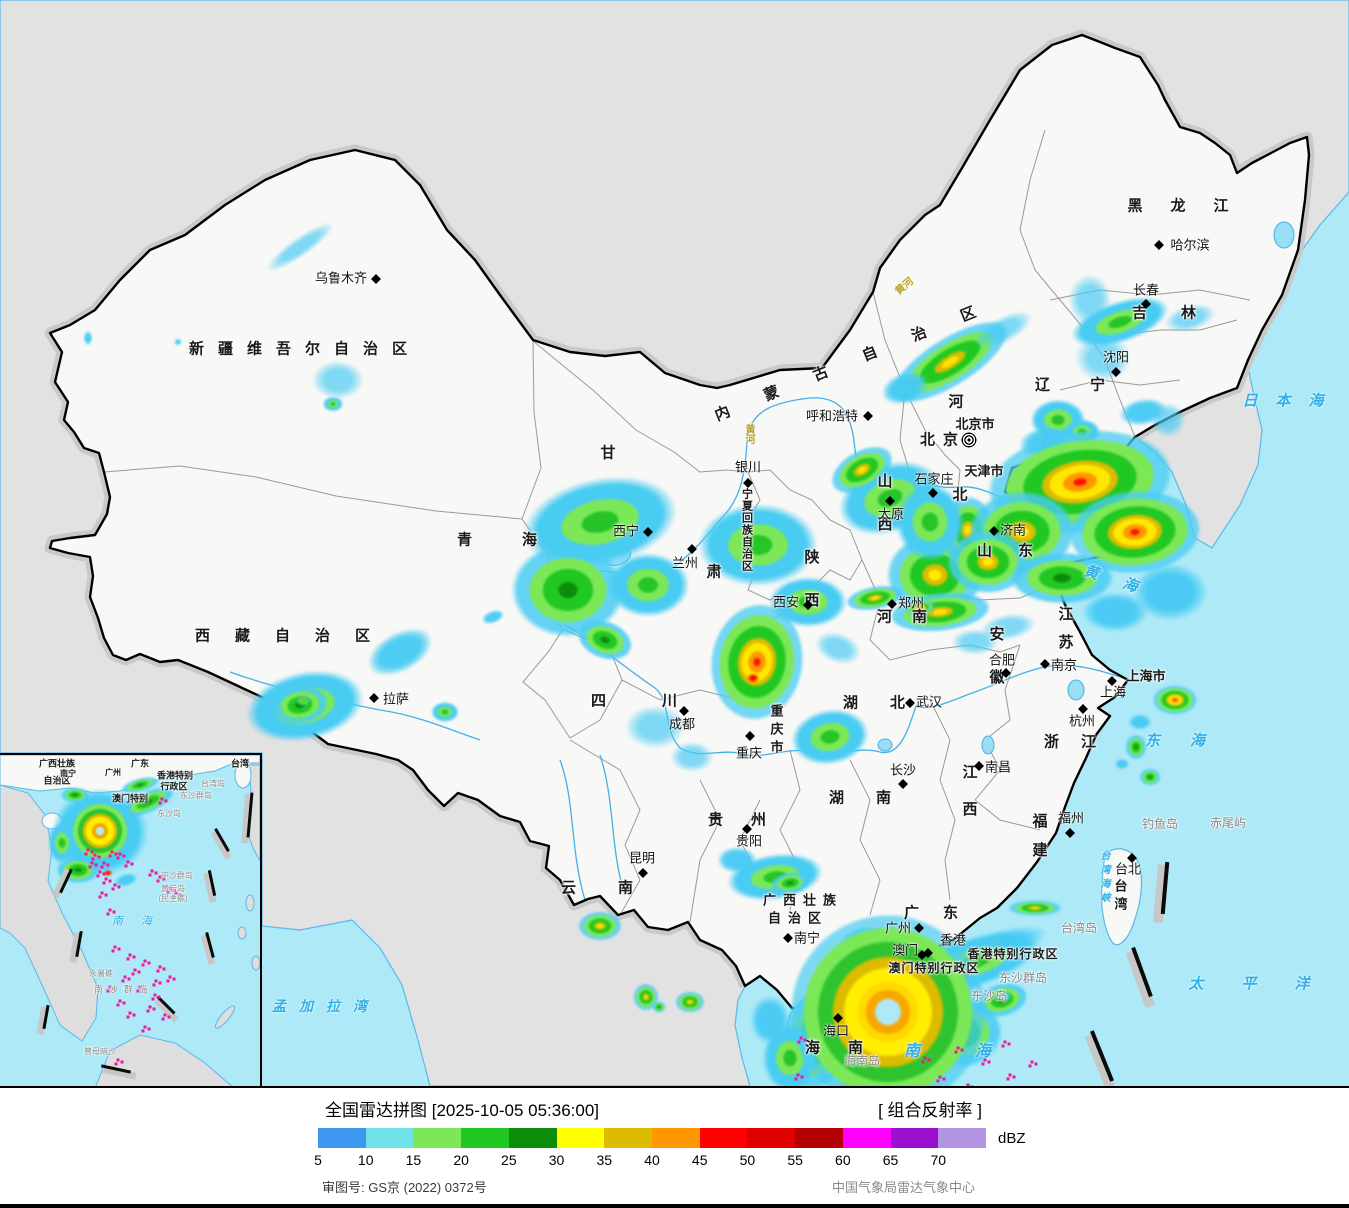  What do you see at coordinates (682, 724) in the screenshot?
I see `city-label-成都: 成都` at bounding box center [682, 724].